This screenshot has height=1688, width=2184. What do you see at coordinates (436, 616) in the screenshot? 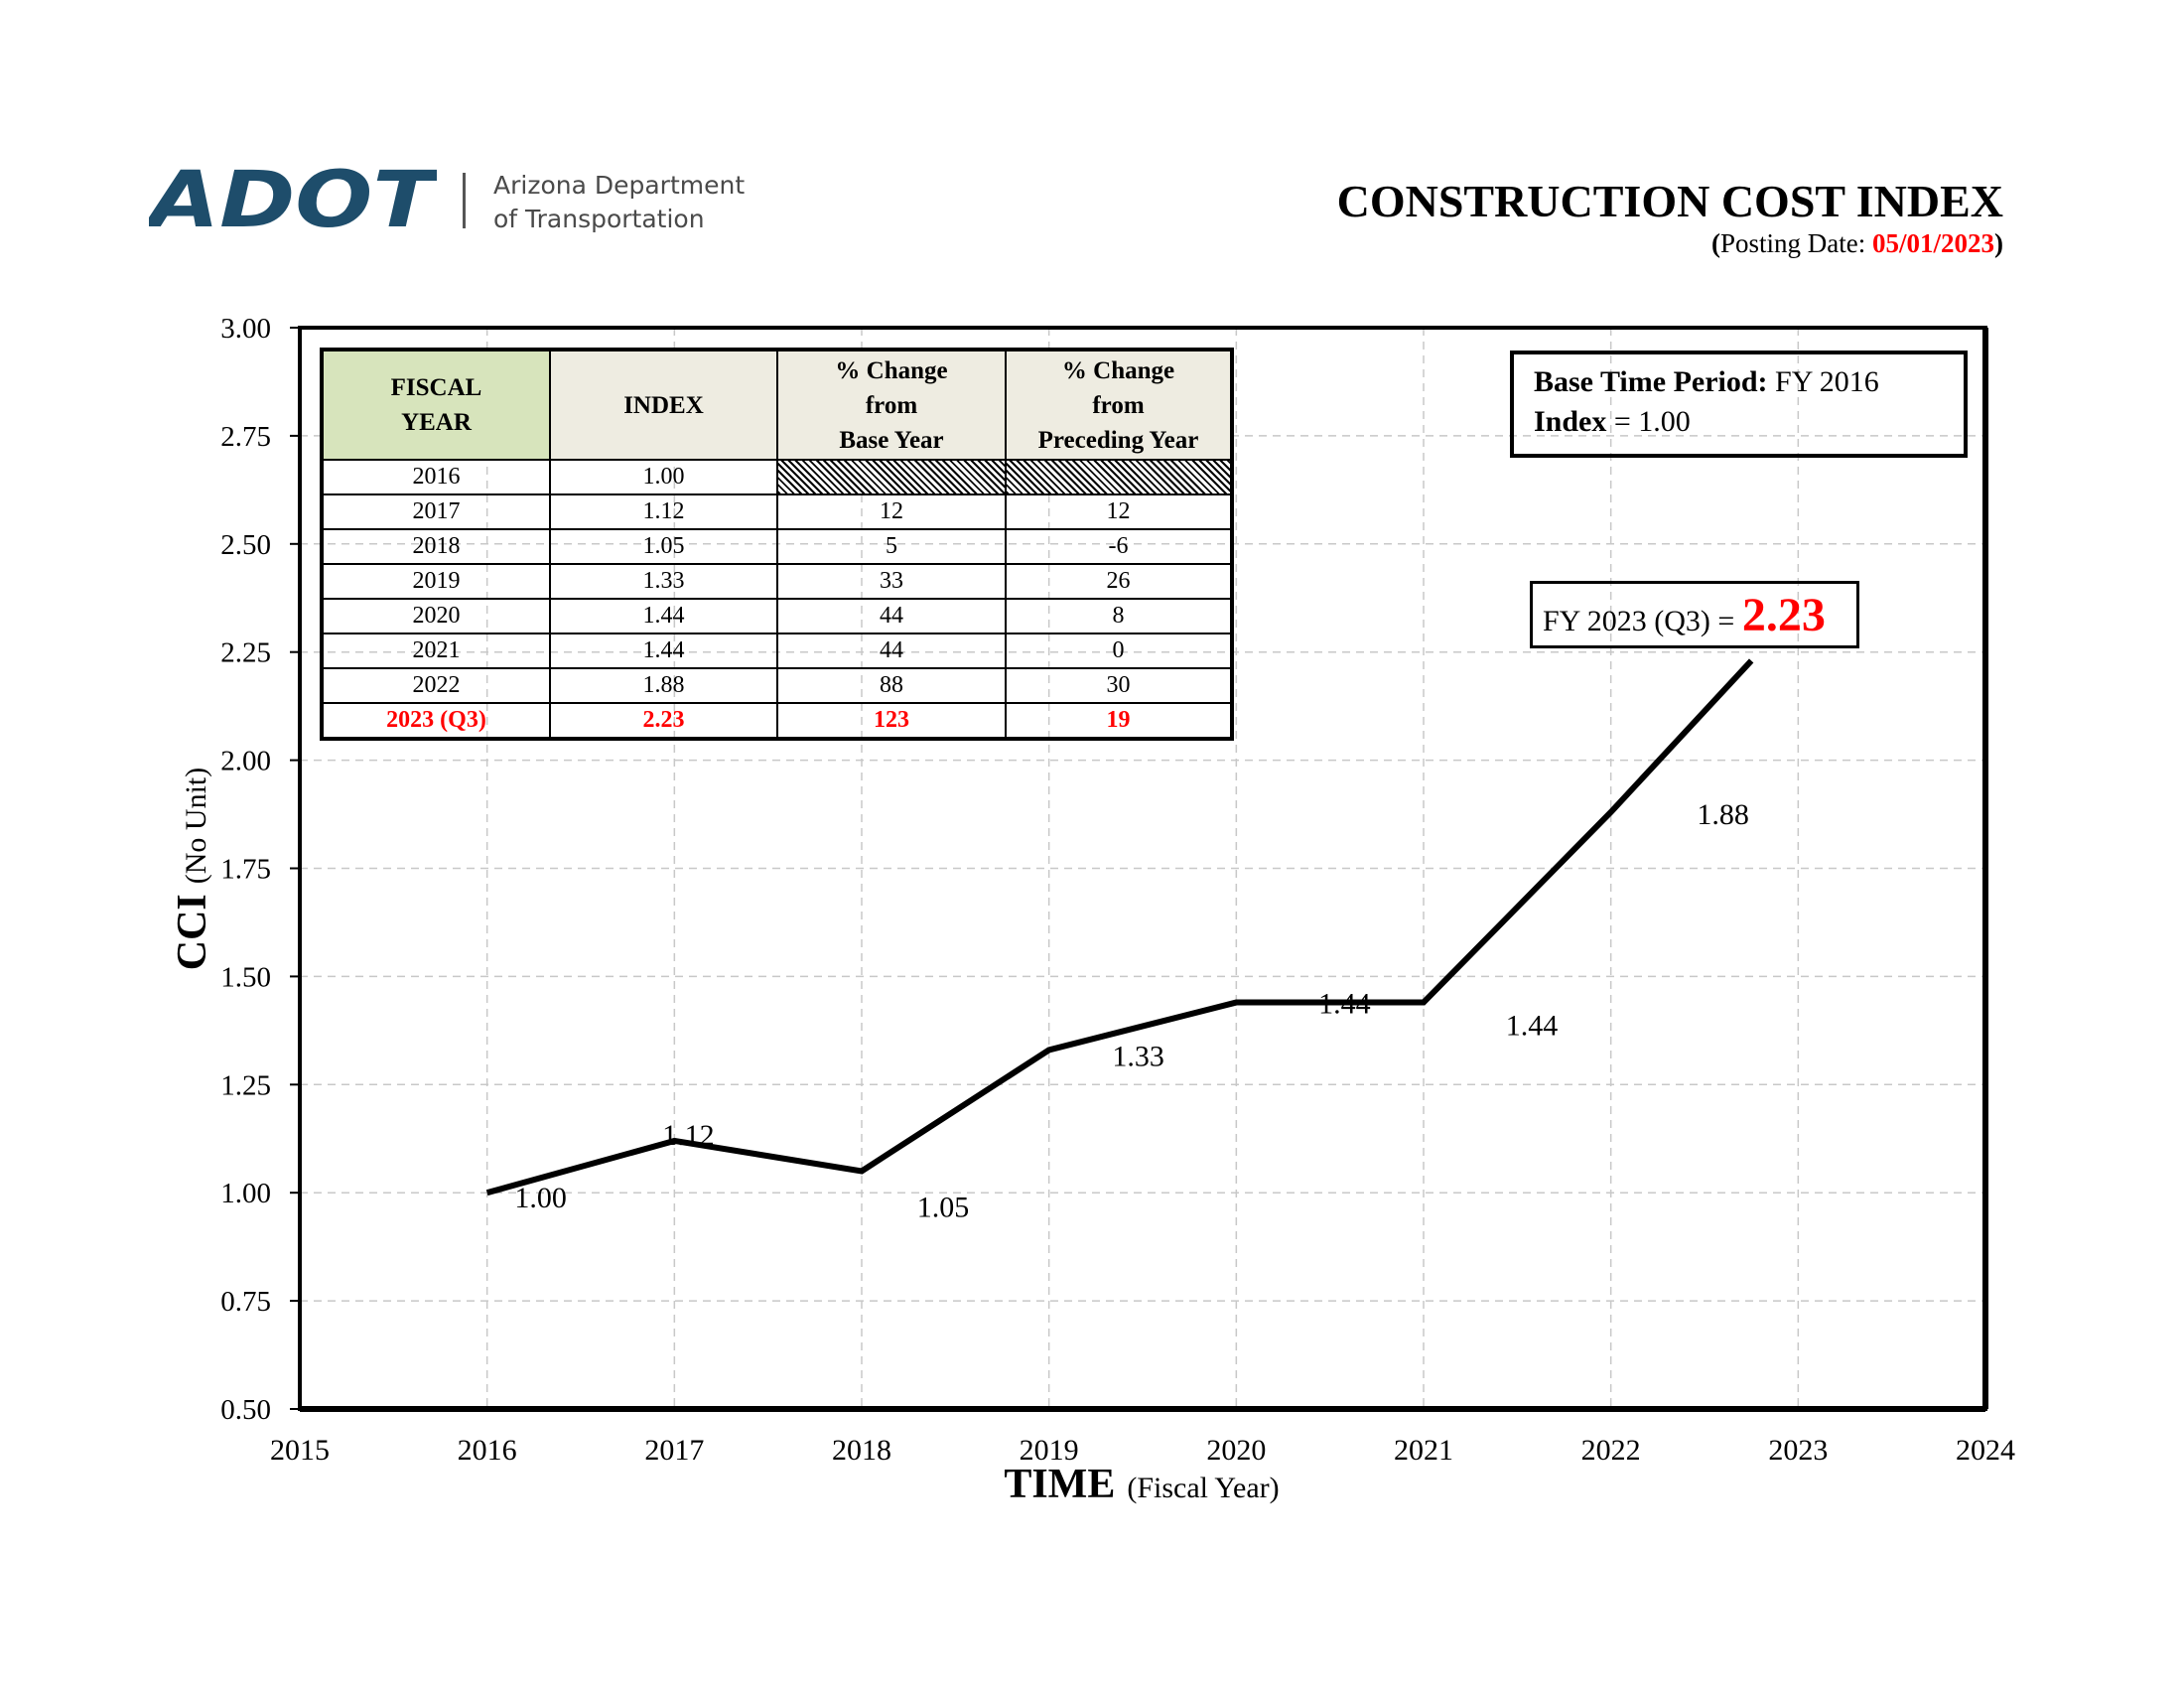
I see `table-cell: 2020` at bounding box center [436, 616].